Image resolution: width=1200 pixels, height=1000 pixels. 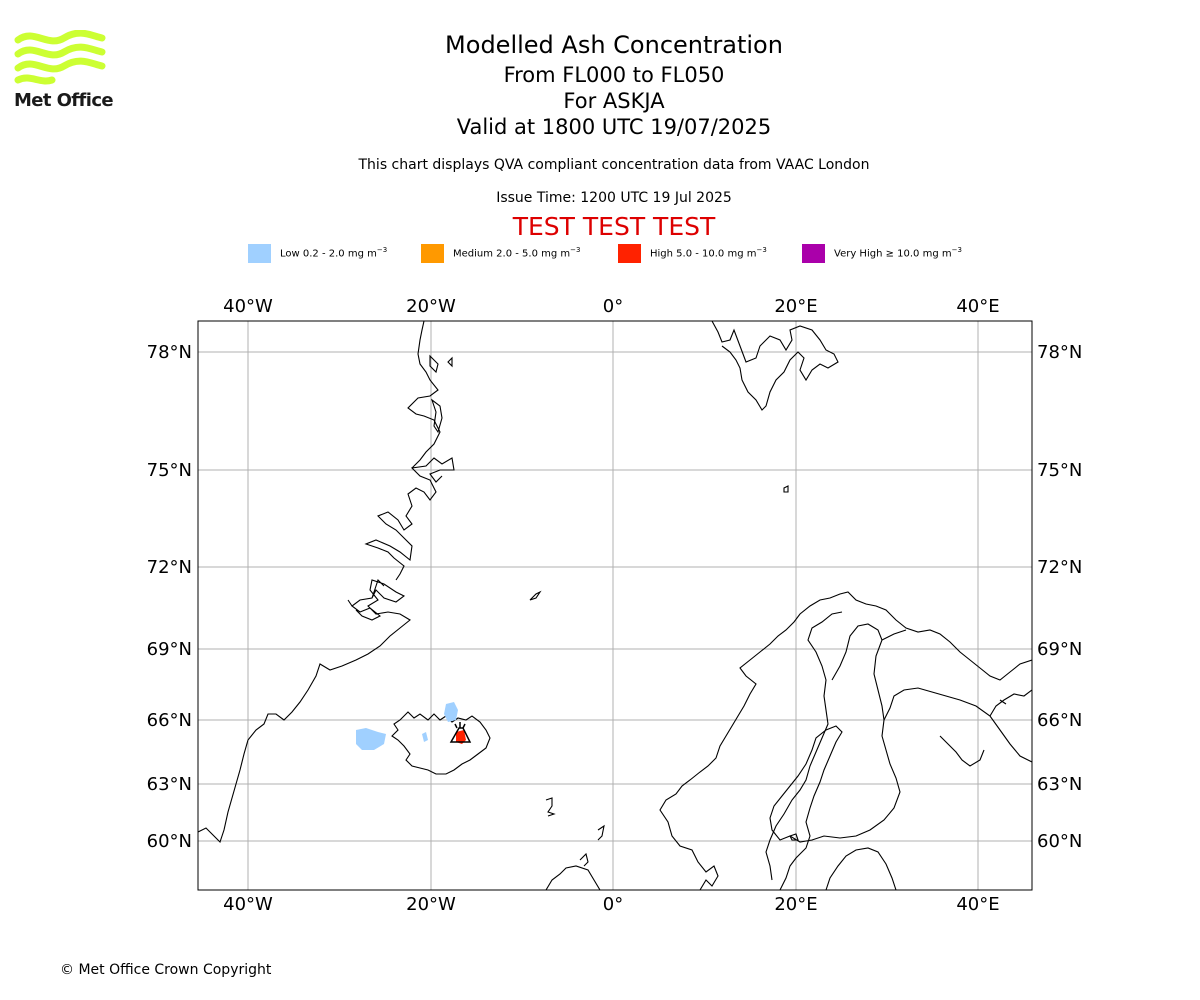 I want to click on lon-label-top: 20°W, so click(x=431, y=306).